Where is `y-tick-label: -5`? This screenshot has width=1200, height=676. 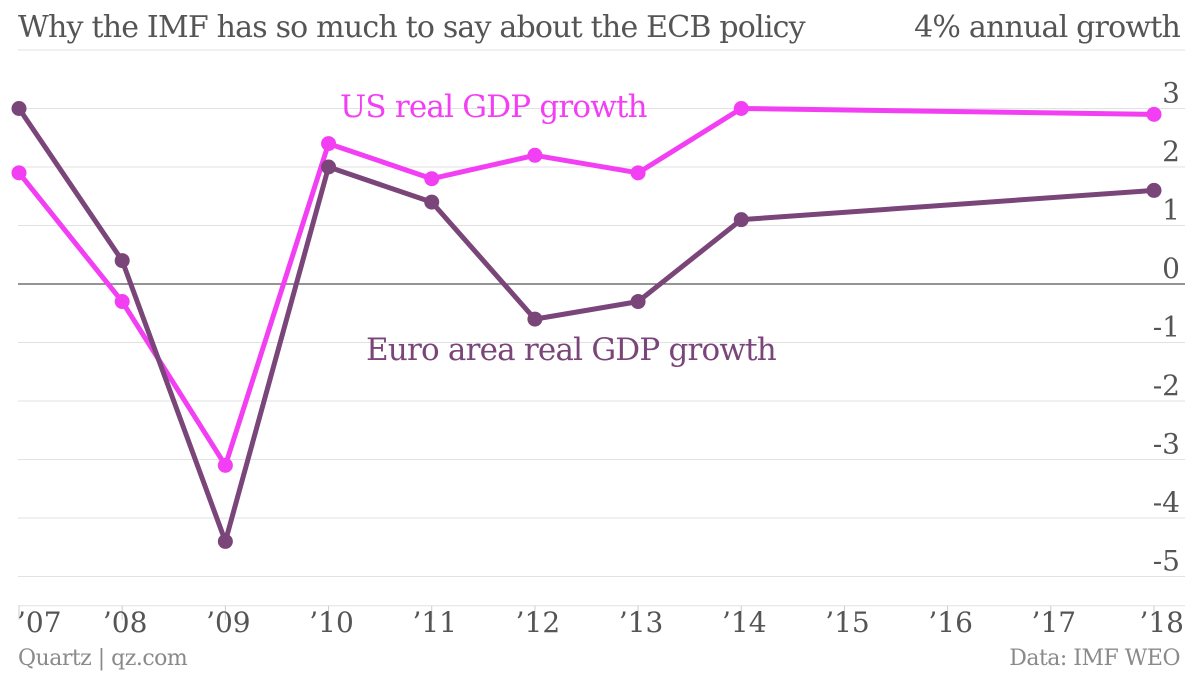 y-tick-label: -5 is located at coordinates (1166, 561).